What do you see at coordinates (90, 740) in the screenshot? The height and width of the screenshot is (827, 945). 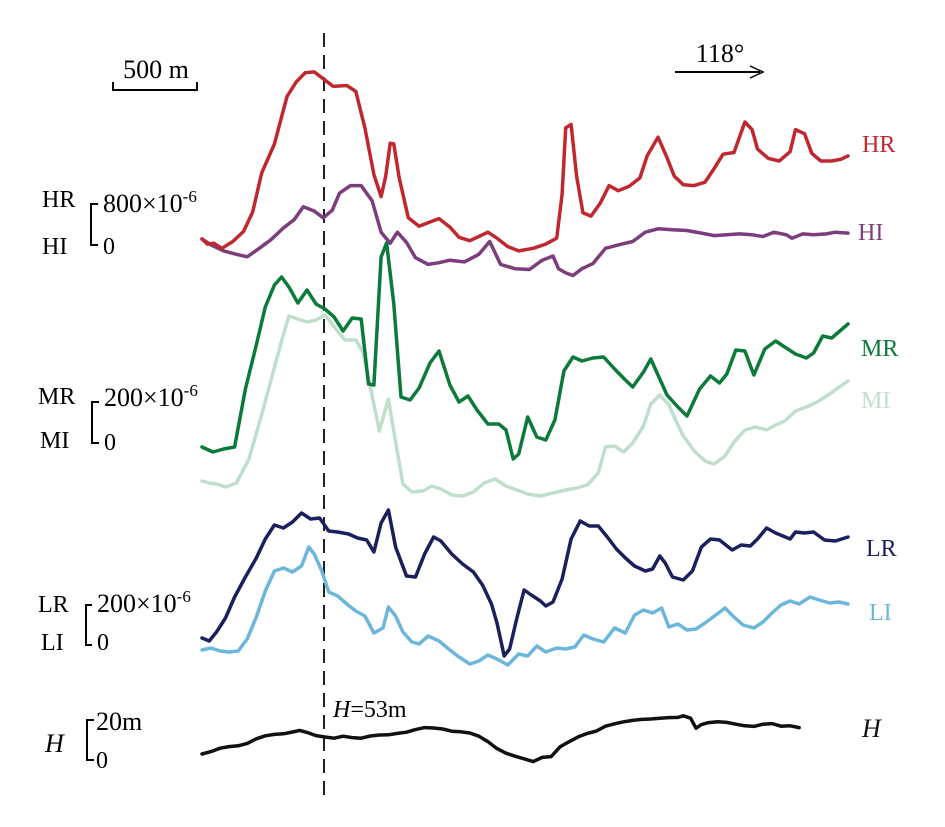 I see `scale-h-bracket` at bounding box center [90, 740].